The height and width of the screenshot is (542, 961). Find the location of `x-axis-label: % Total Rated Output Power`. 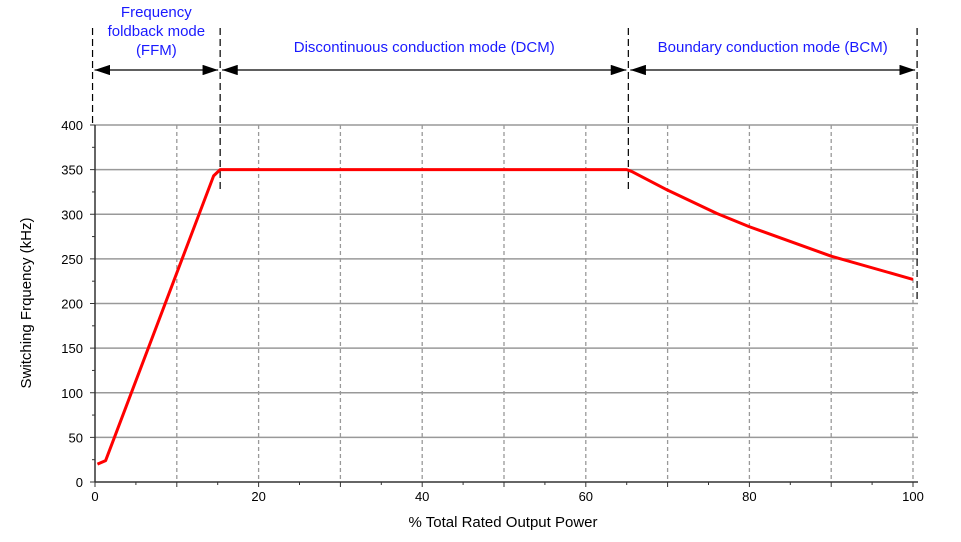

x-axis-label: % Total Rated Output Power is located at coordinates (503, 522).